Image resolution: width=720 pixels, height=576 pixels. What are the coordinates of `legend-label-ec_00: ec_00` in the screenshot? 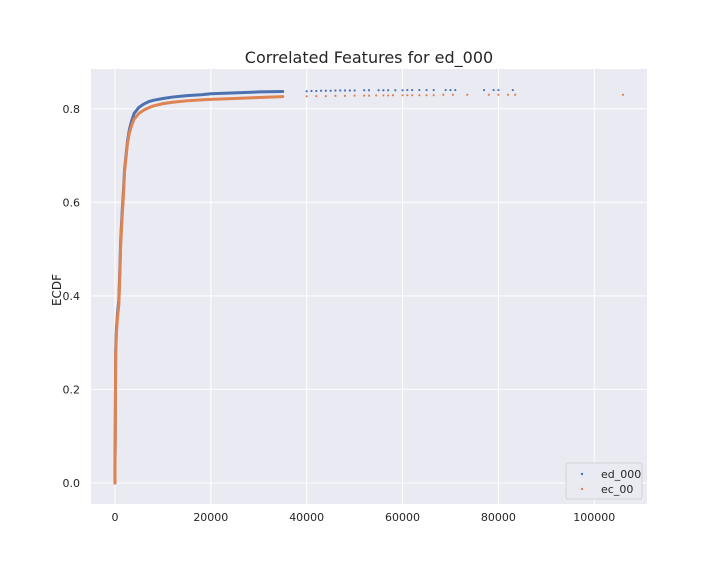 It's located at (617, 489).